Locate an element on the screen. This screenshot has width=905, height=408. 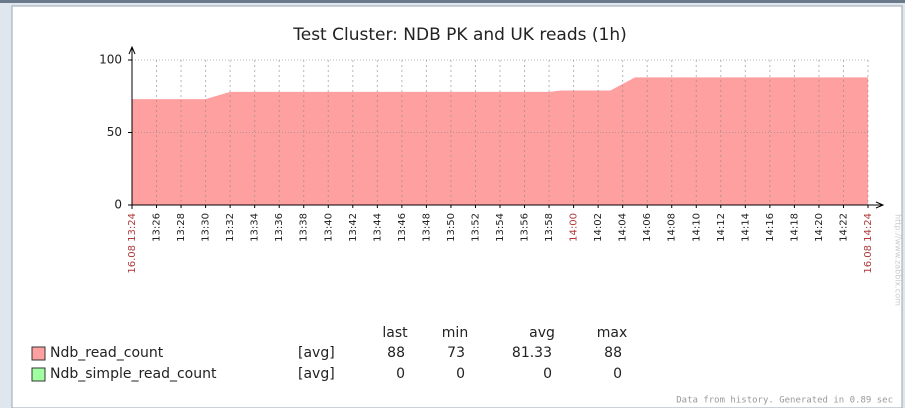
x-tick-label: 14:18 is located at coordinates (794, 227).